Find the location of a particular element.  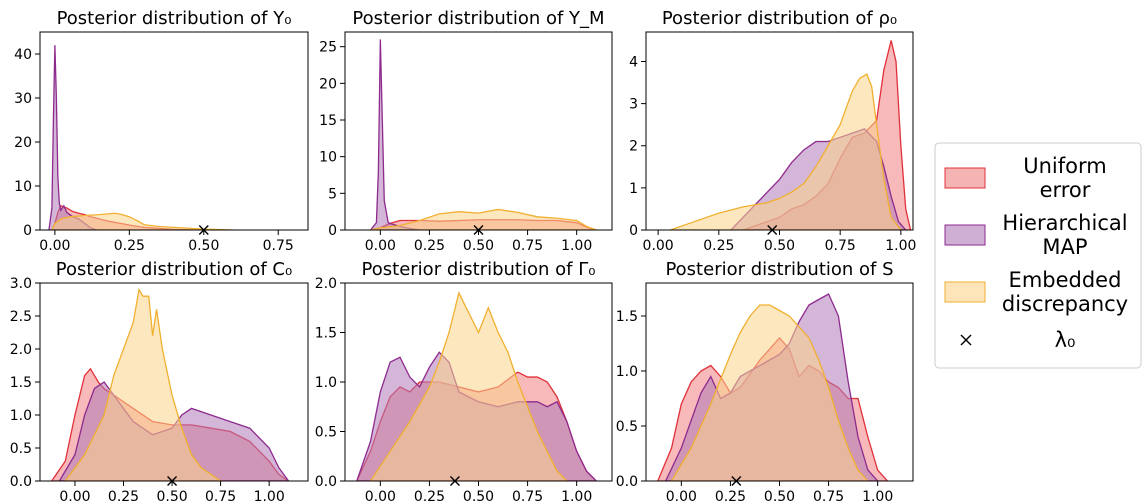

y-tick-label: 4 is located at coordinates (633, 62).